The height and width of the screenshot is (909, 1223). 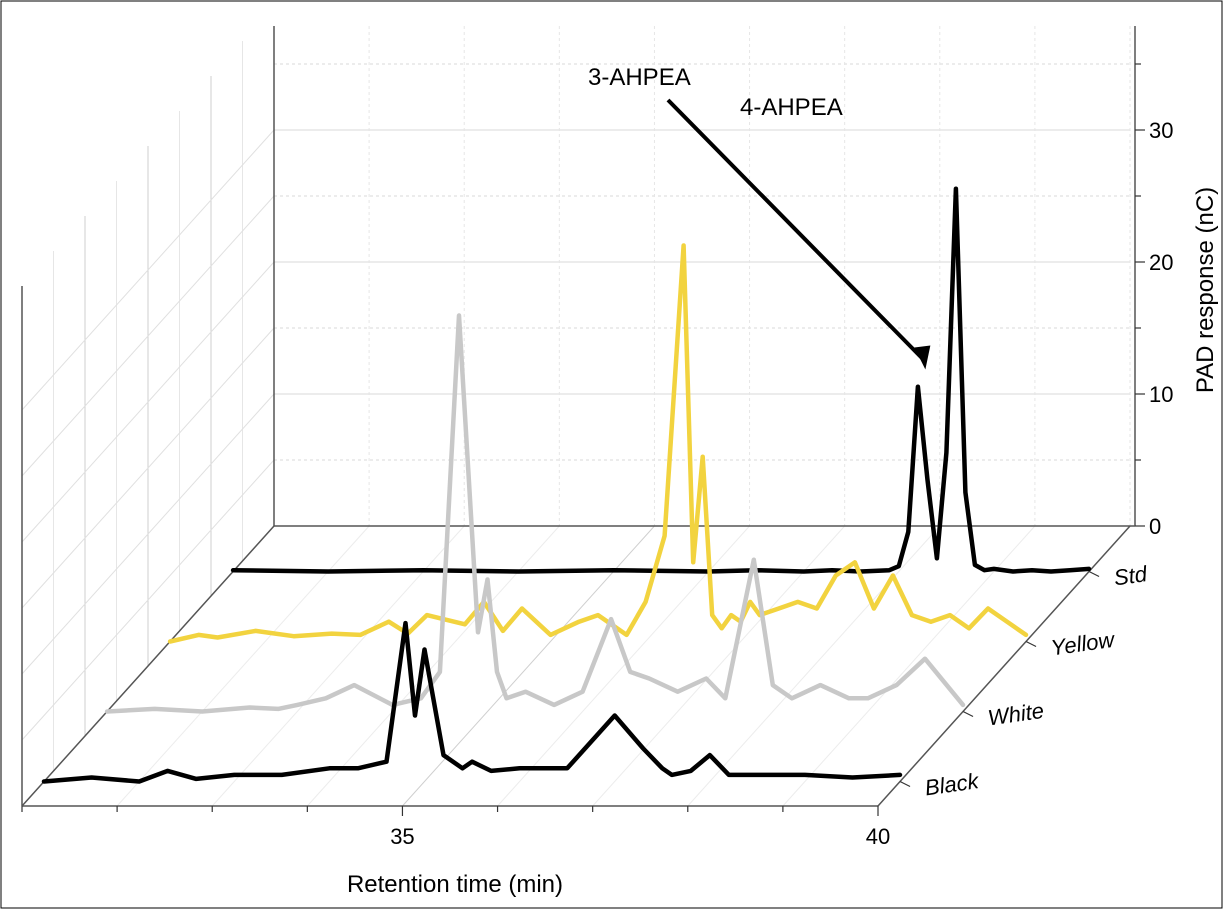 I want to click on annotation-4-ahpea: 4-AHPEA, so click(x=791, y=107).